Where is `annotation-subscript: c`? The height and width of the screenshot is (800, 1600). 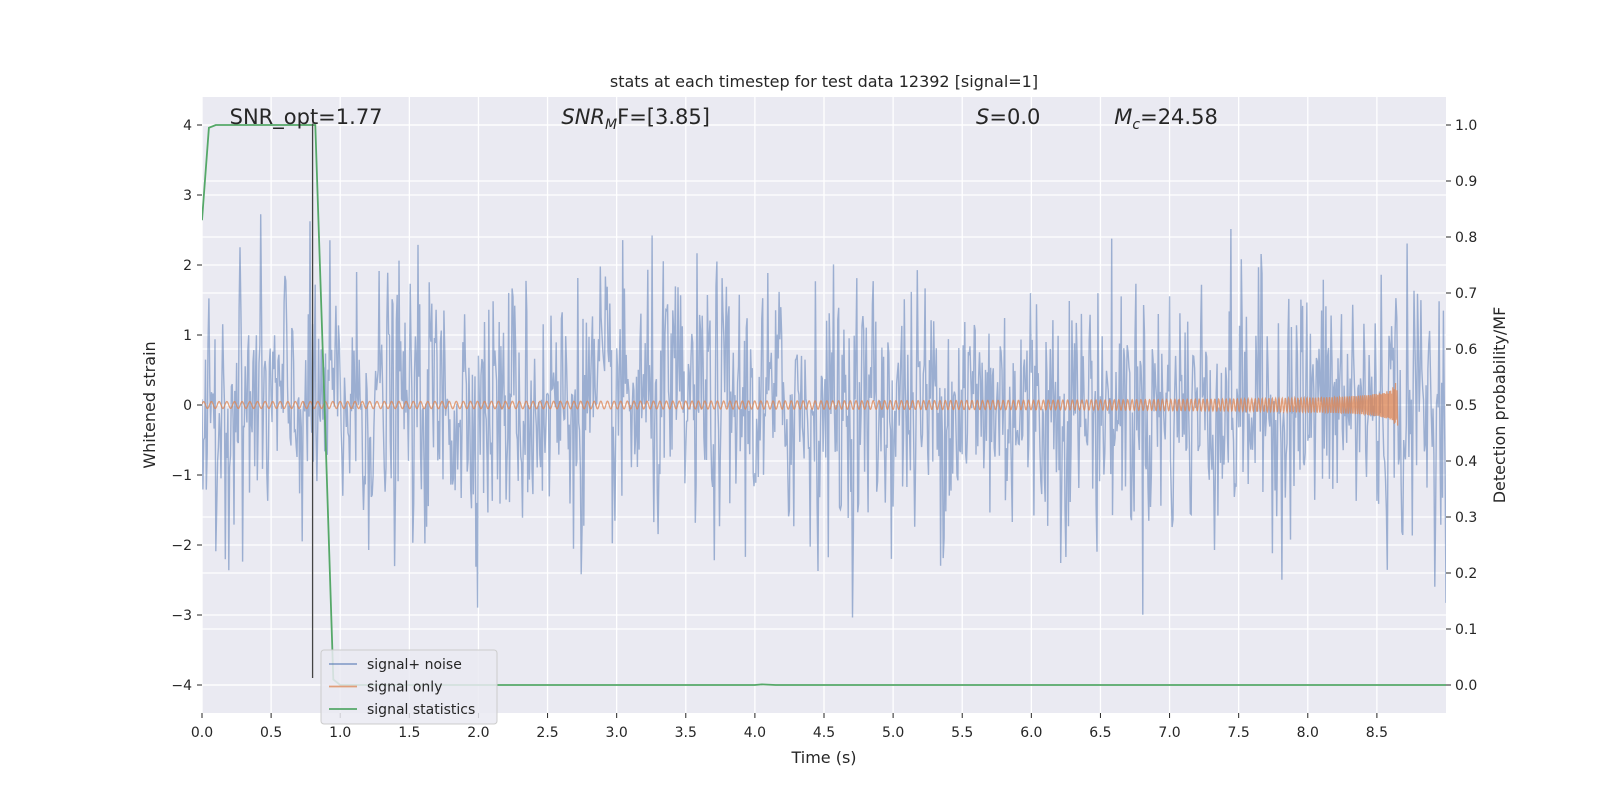
annotation-subscript: c is located at coordinates (1136, 125).